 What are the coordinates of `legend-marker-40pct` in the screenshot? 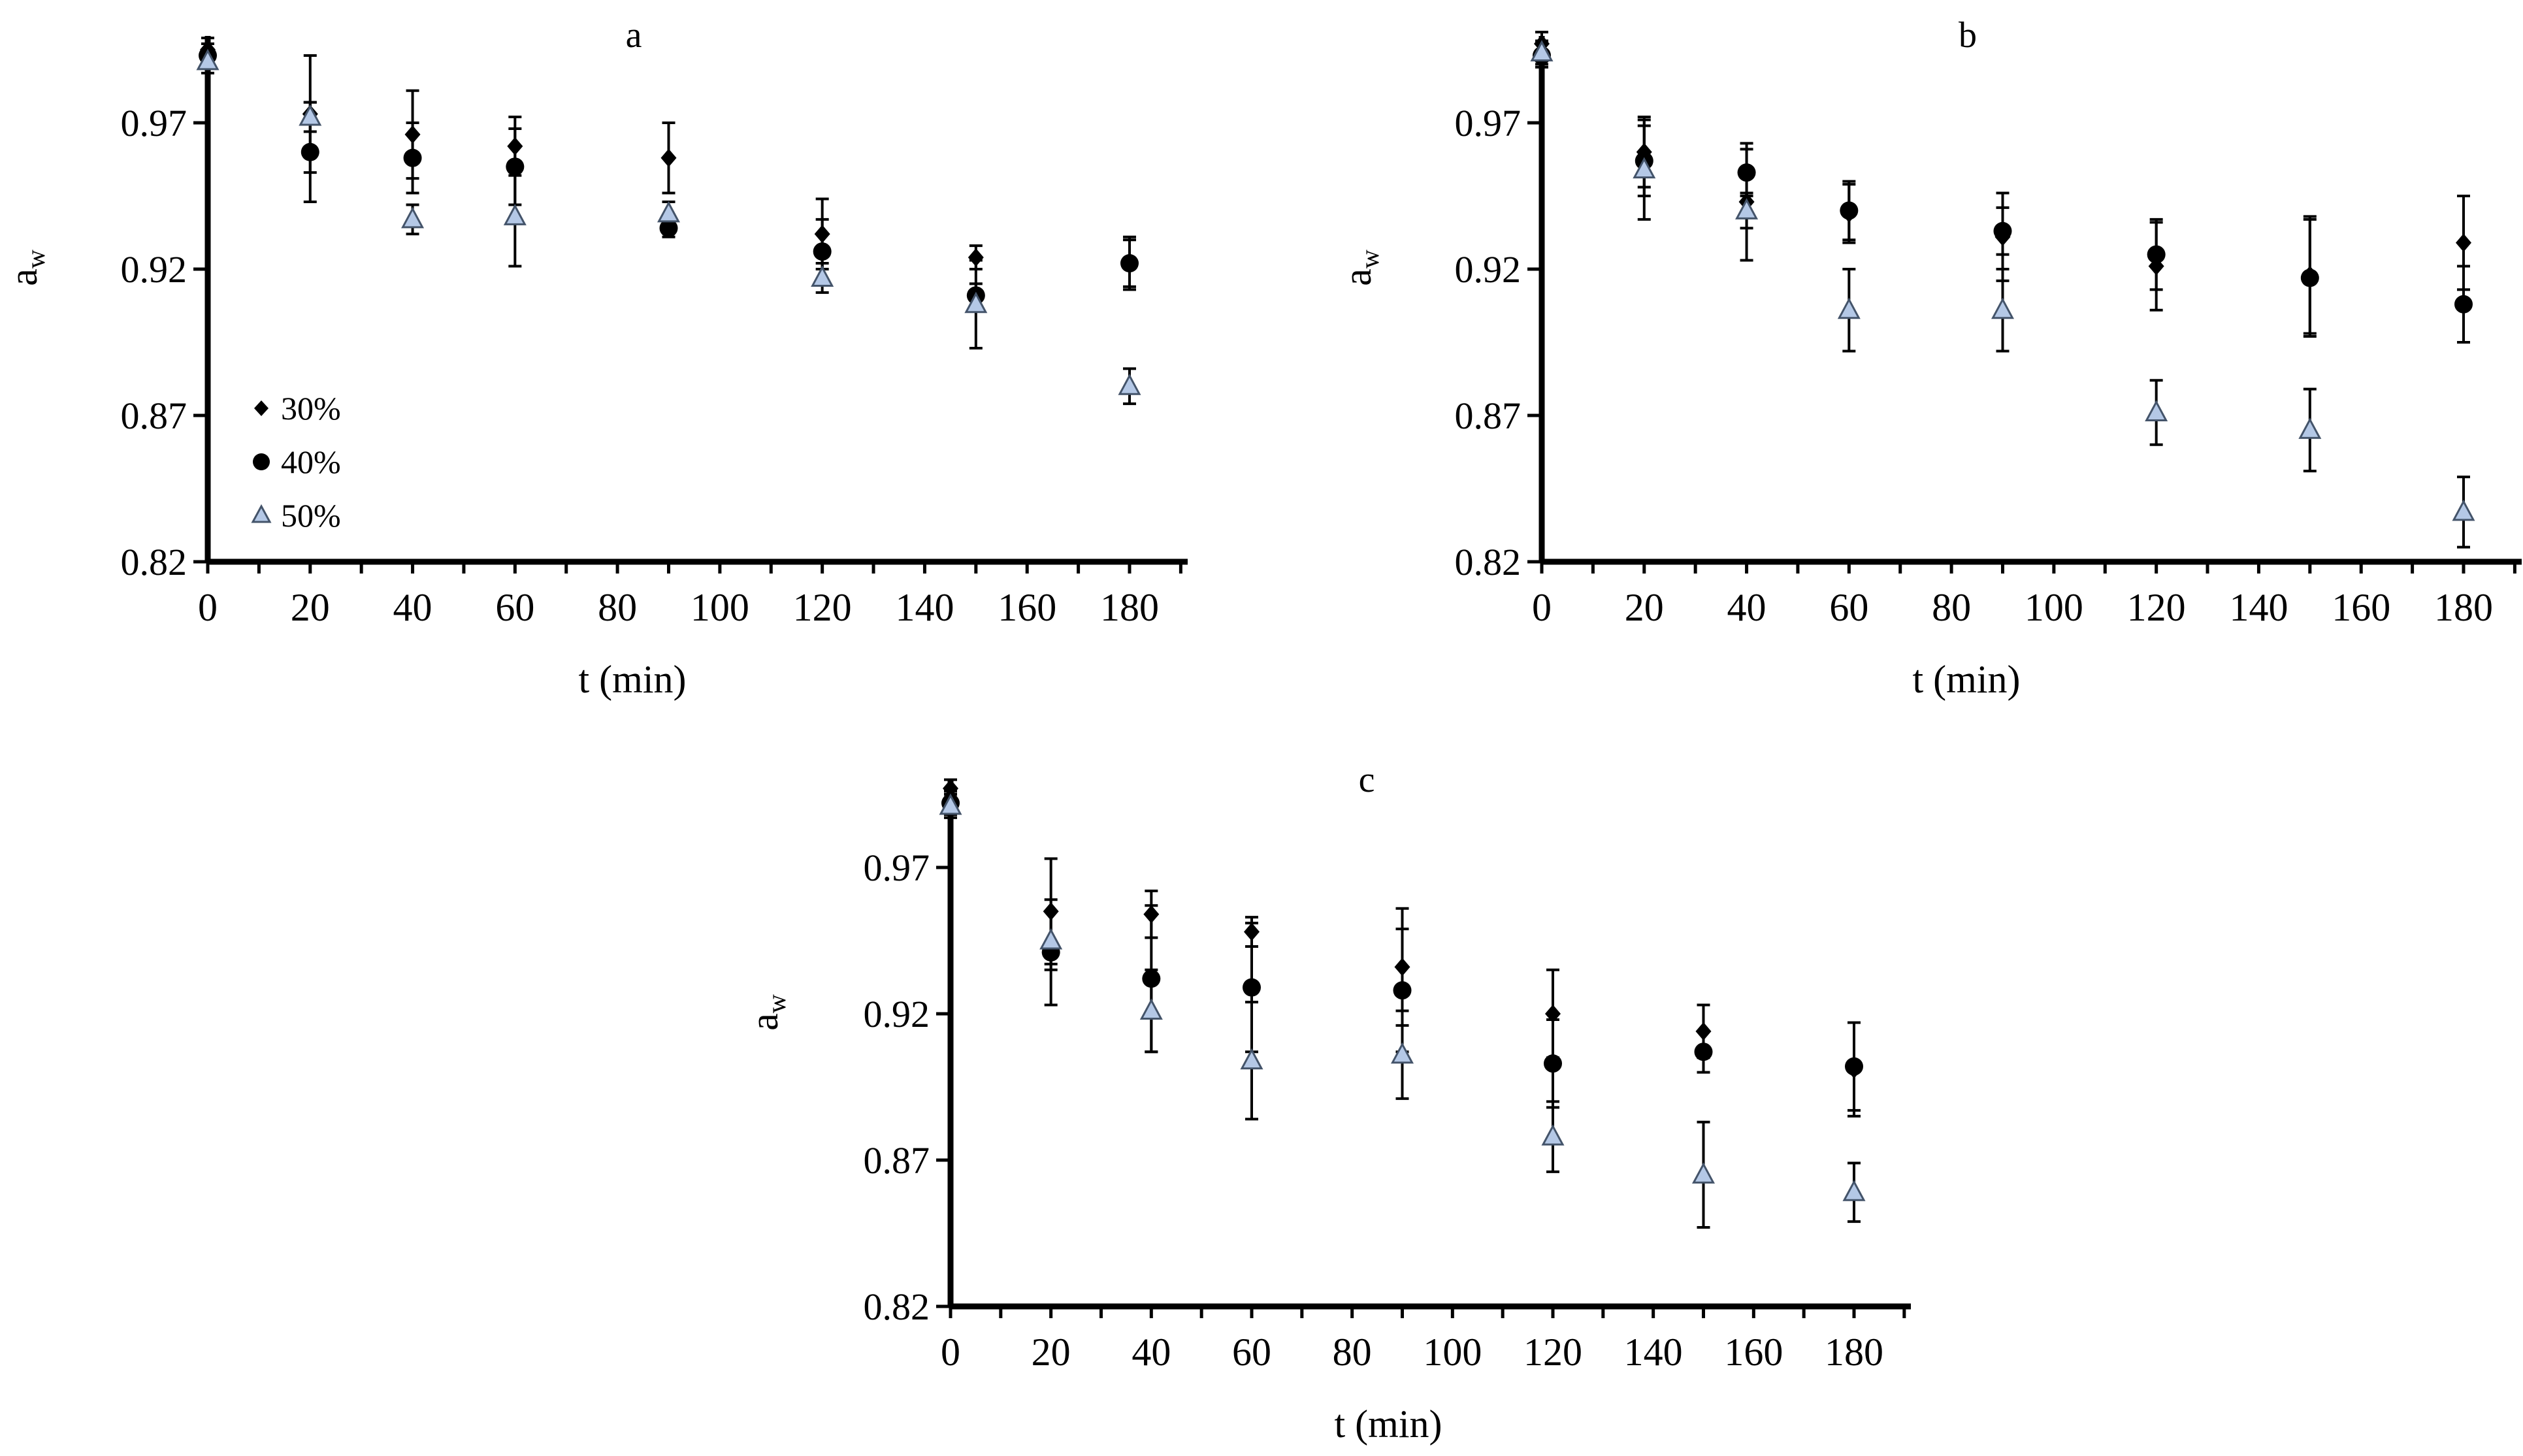 It's located at (261, 461).